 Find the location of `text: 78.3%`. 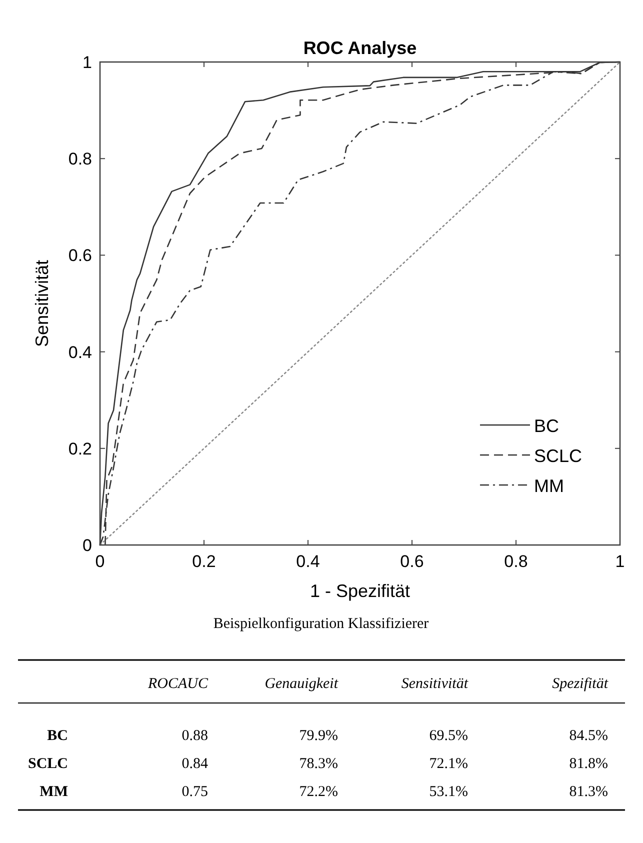

text: 78.3% is located at coordinates (318, 764).